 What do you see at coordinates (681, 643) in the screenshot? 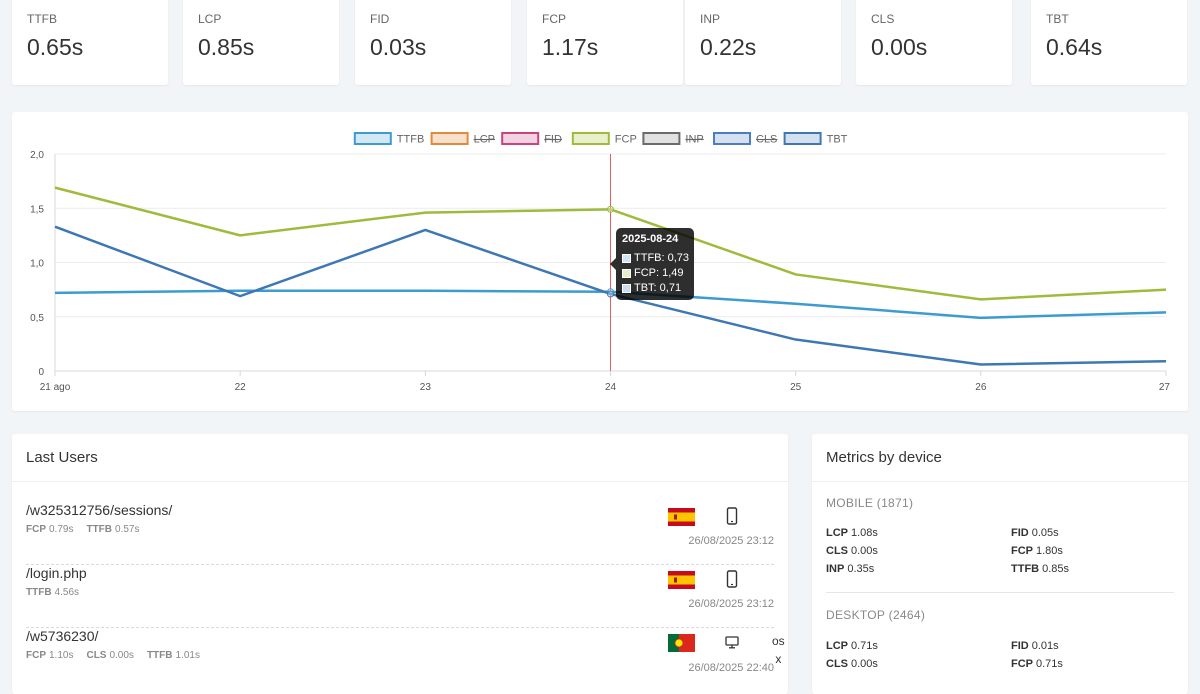
I see `portugal-flag` at bounding box center [681, 643].